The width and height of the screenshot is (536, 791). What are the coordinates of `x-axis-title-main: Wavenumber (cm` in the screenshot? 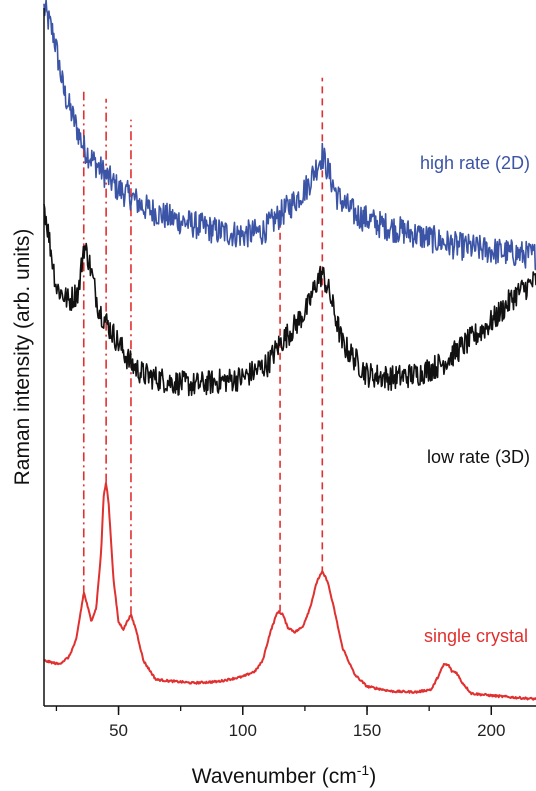 It's located at (274, 776).